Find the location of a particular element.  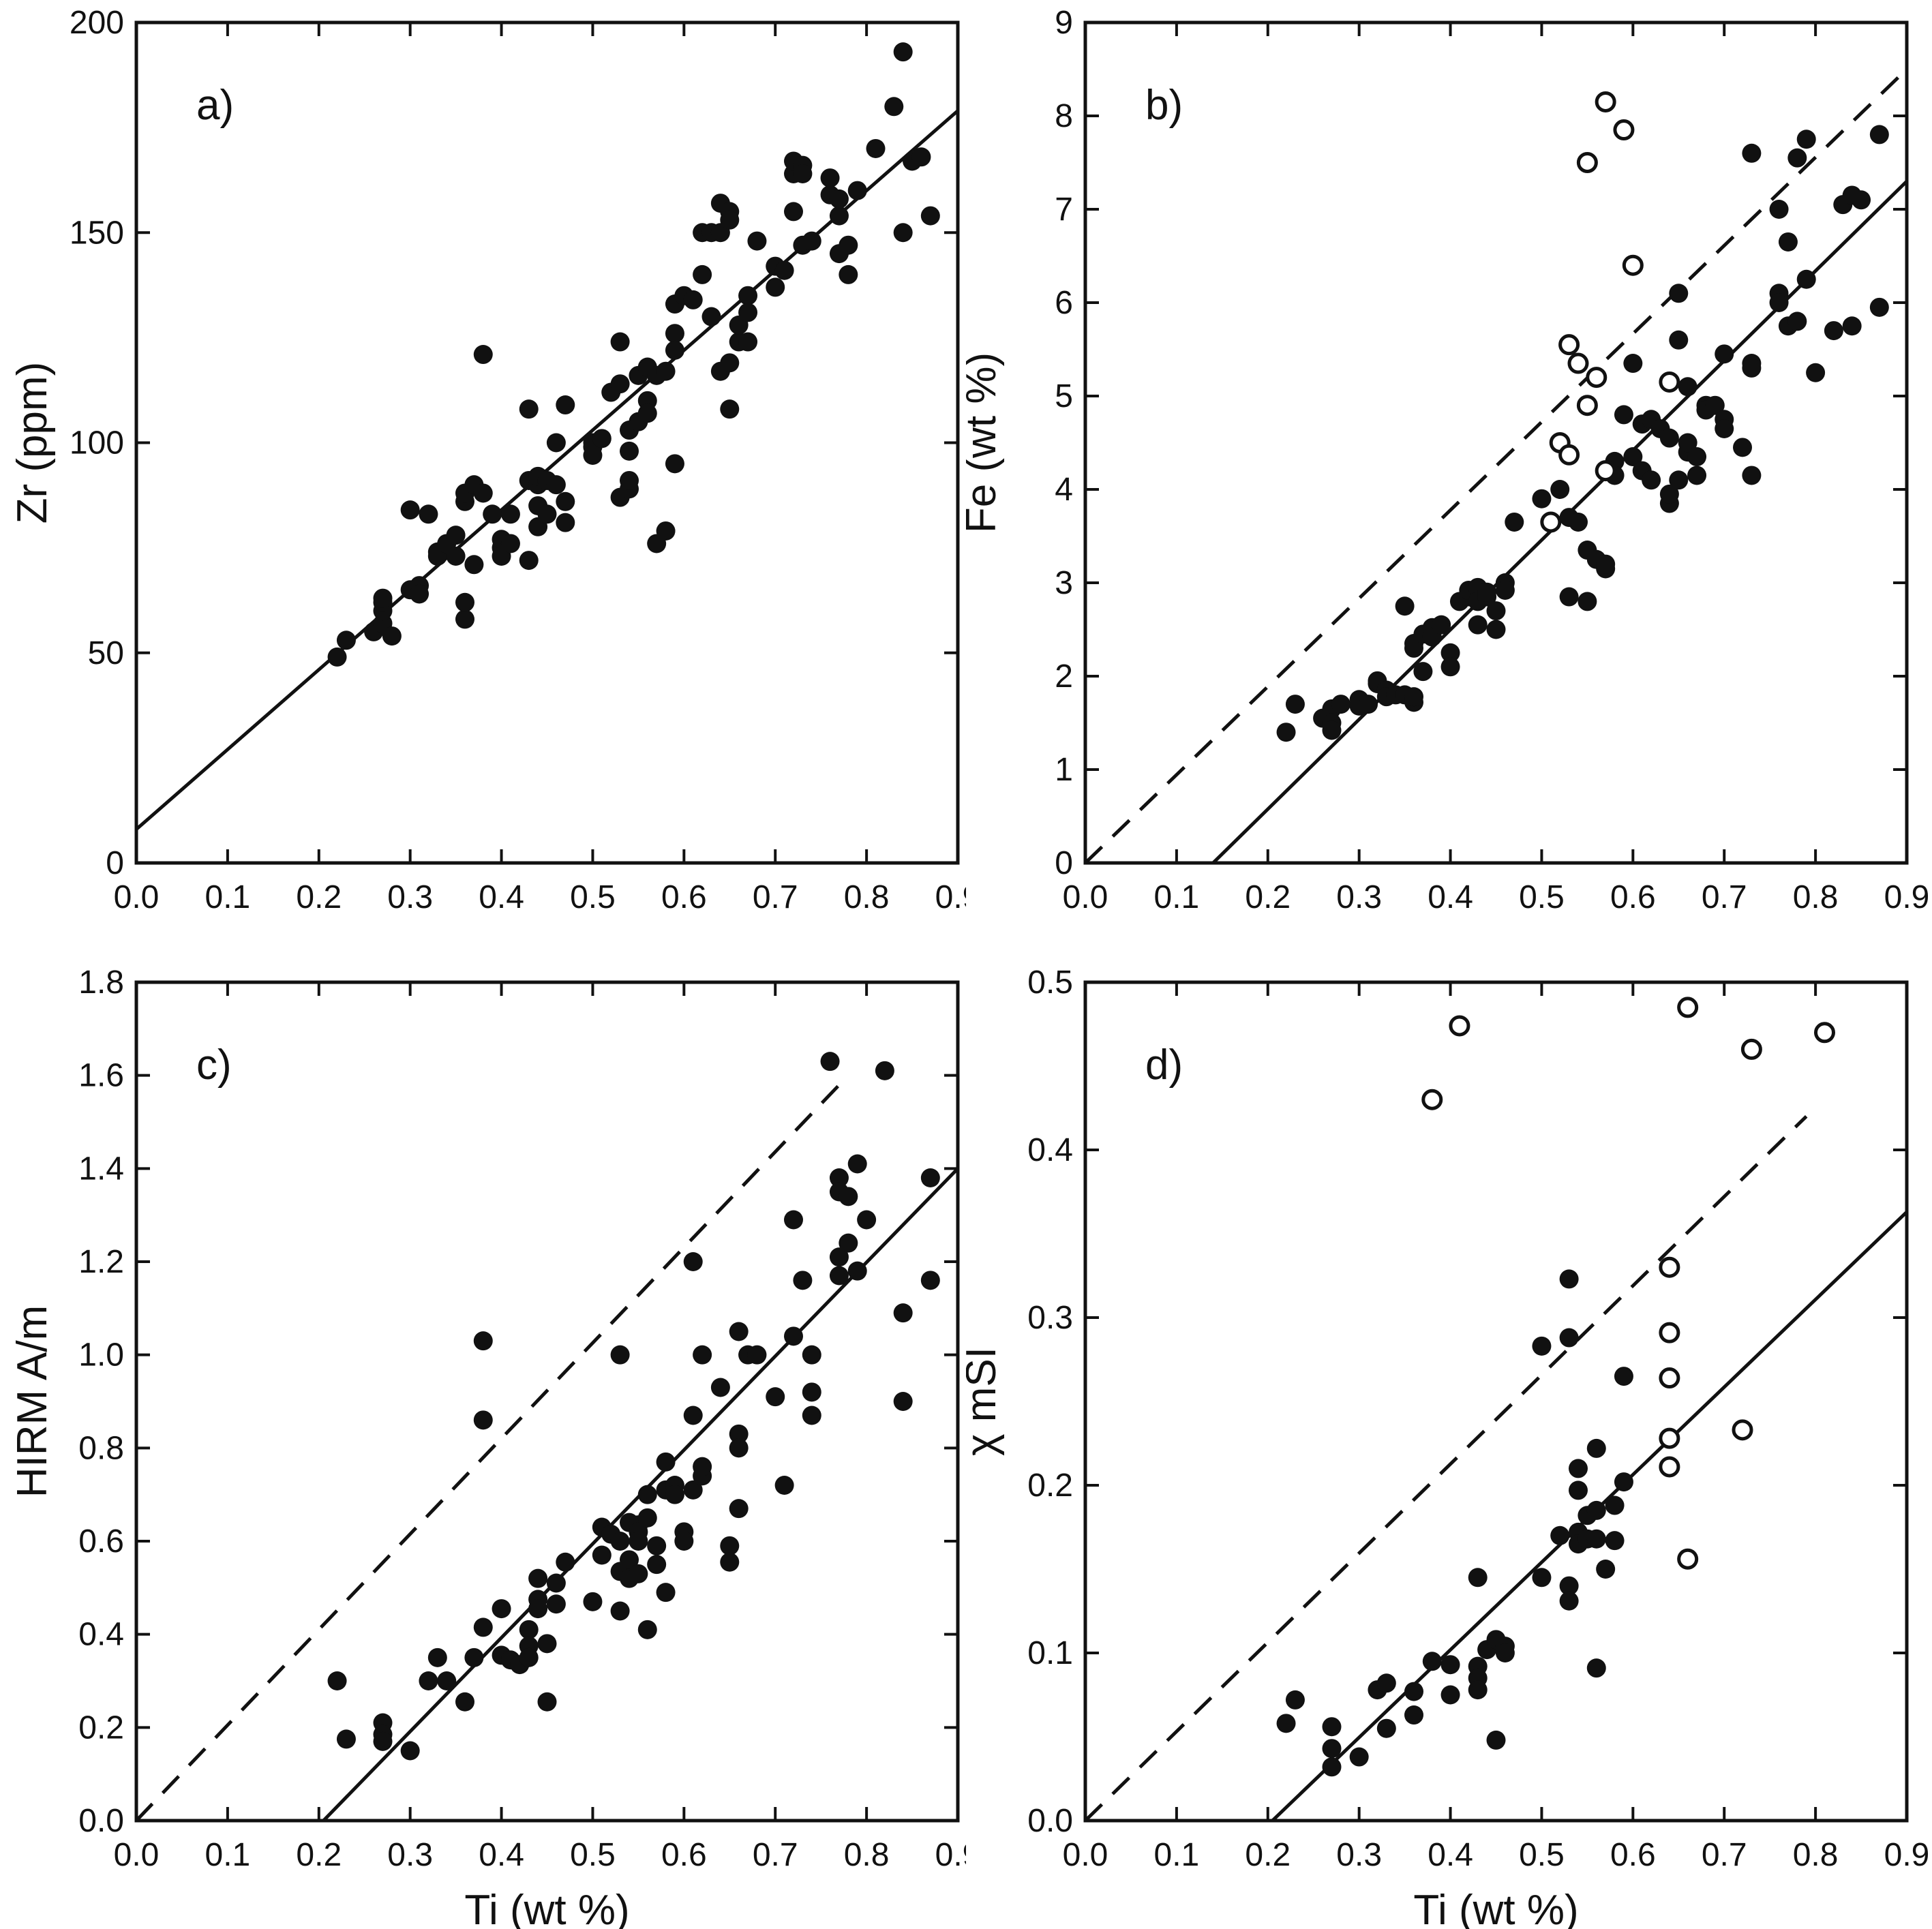

y-tick-label: 4 is located at coordinates (1064, 490).